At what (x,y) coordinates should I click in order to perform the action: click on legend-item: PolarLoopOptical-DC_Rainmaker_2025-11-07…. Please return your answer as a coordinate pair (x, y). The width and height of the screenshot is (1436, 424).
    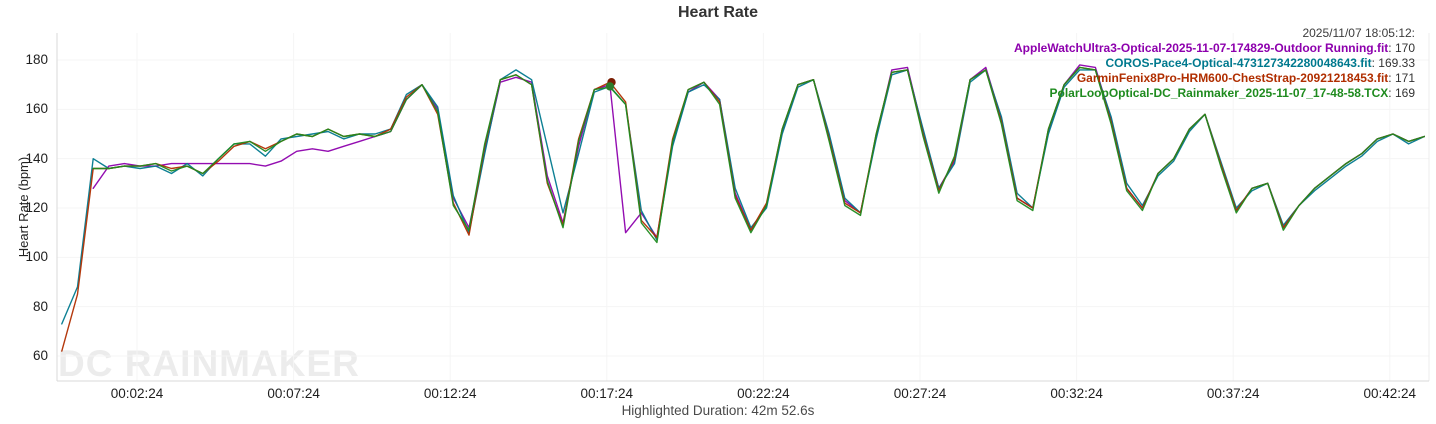
    Looking at the image, I should click on (1214, 93).